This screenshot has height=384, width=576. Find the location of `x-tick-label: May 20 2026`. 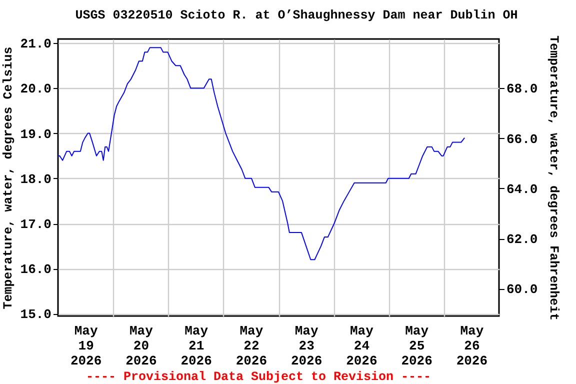

x-tick-label: May 20 2026 is located at coordinates (141, 346).